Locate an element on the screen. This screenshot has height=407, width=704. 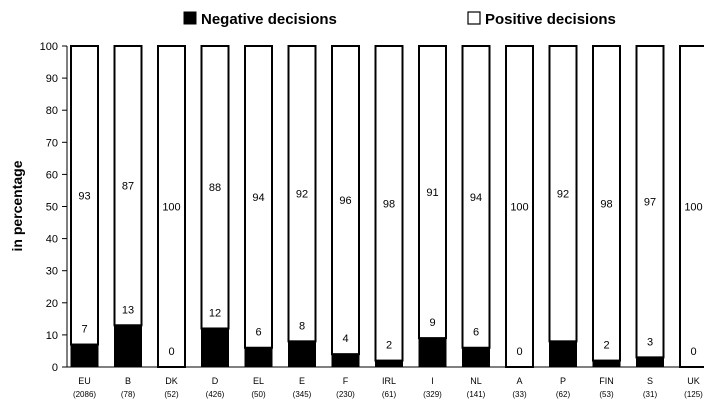
x-category-label: DK is located at coordinates (171, 381).